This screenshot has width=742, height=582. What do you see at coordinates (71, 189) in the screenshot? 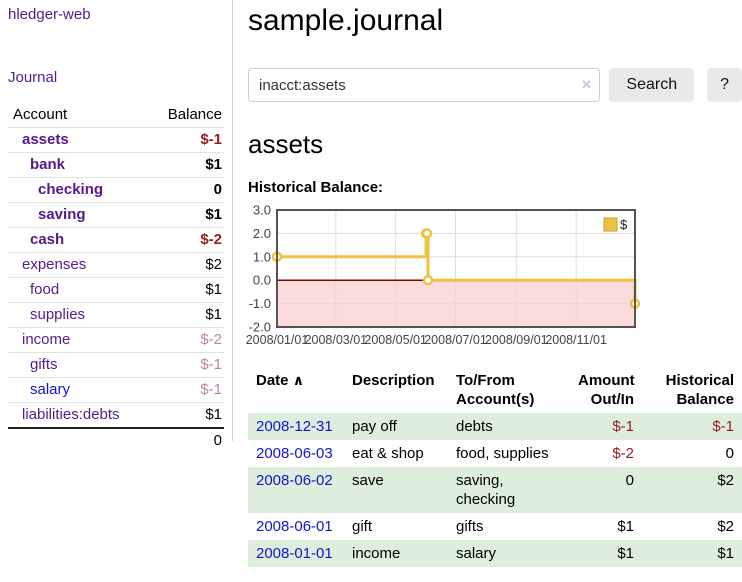
I see `account-link: checking` at bounding box center [71, 189].